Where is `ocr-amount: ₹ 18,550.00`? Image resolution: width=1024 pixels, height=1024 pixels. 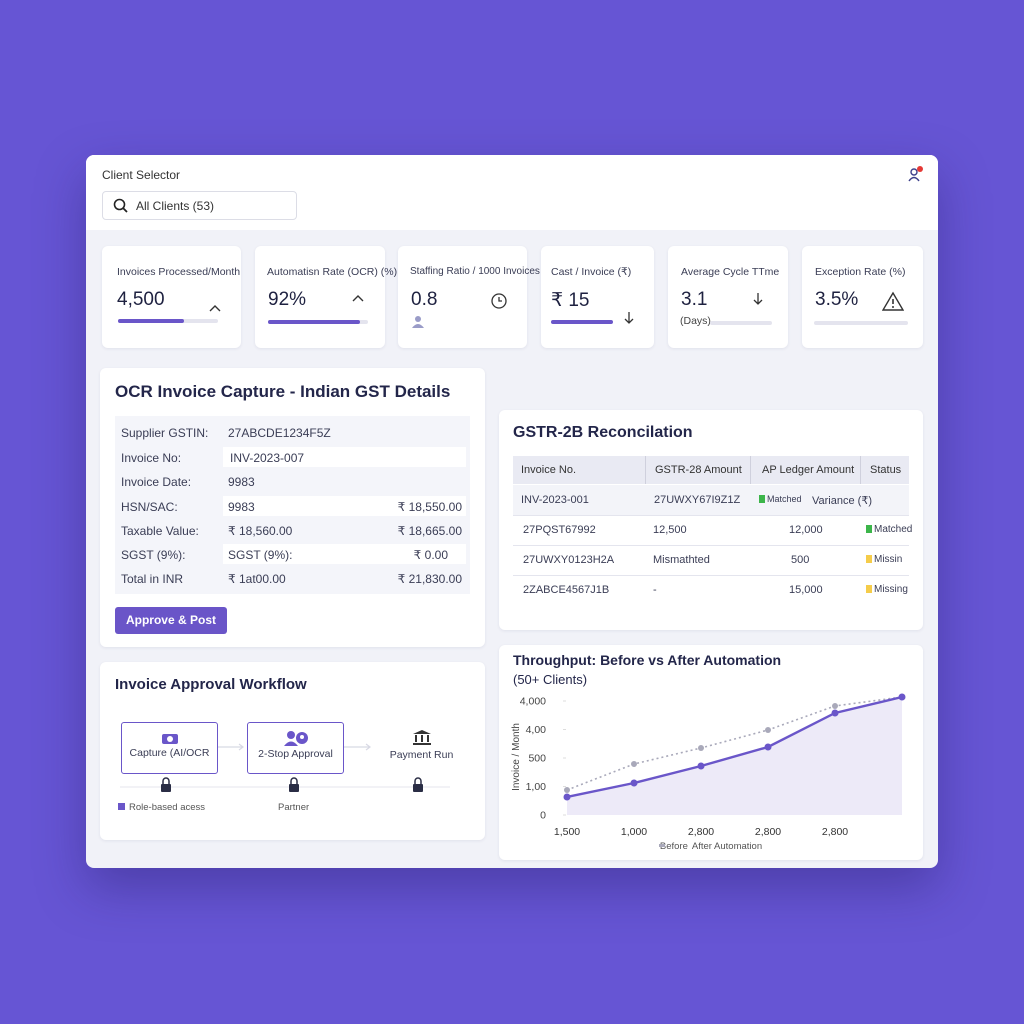 ocr-amount: ₹ 18,550.00 is located at coordinates (429, 507).